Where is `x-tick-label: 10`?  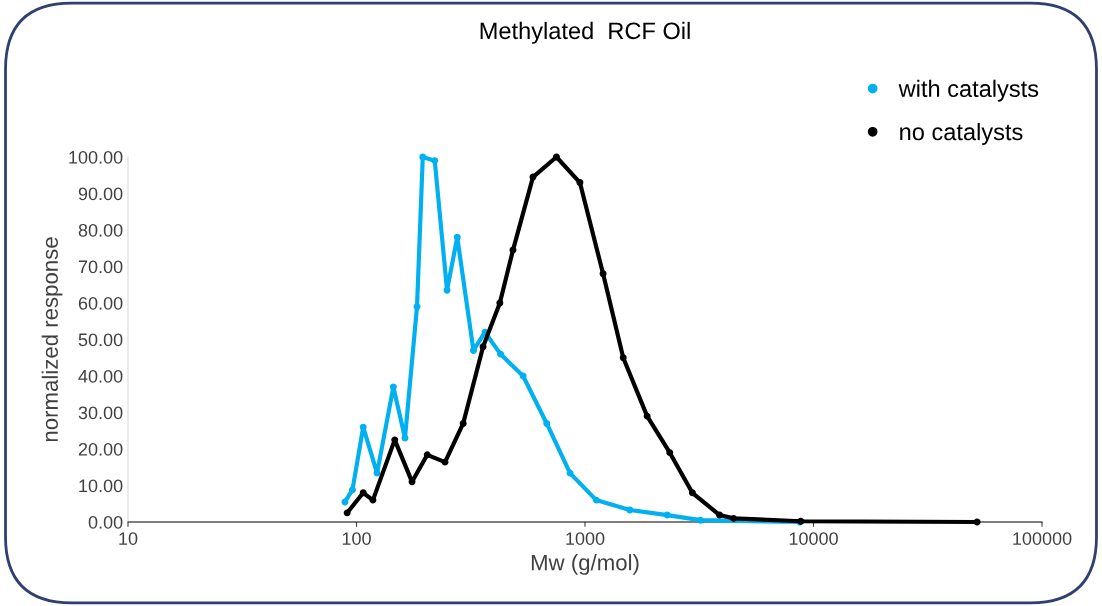 x-tick-label: 10 is located at coordinates (128, 538).